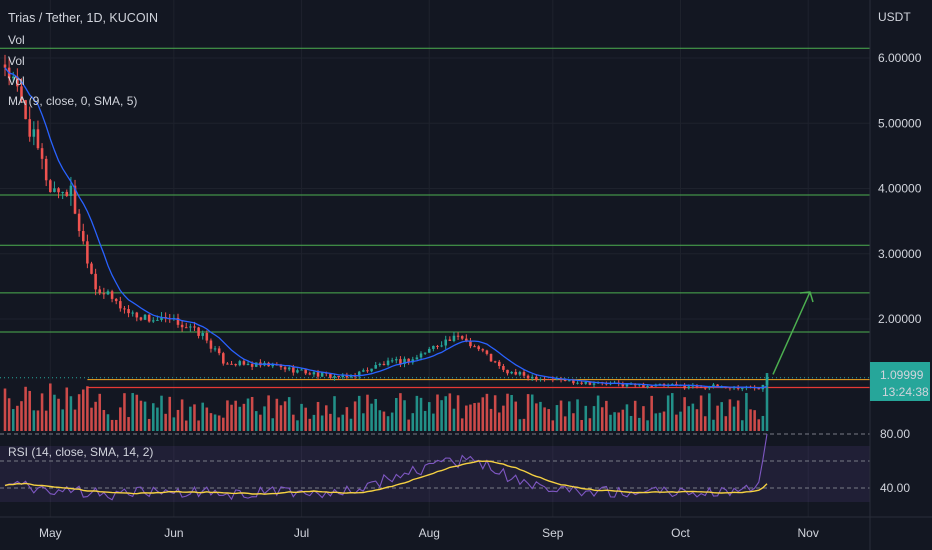 This screenshot has height=550, width=932. Describe the element at coordinates (429, 533) in the screenshot. I see `time-axis: May Jun Jul Aug Sep Oct Nov` at that location.